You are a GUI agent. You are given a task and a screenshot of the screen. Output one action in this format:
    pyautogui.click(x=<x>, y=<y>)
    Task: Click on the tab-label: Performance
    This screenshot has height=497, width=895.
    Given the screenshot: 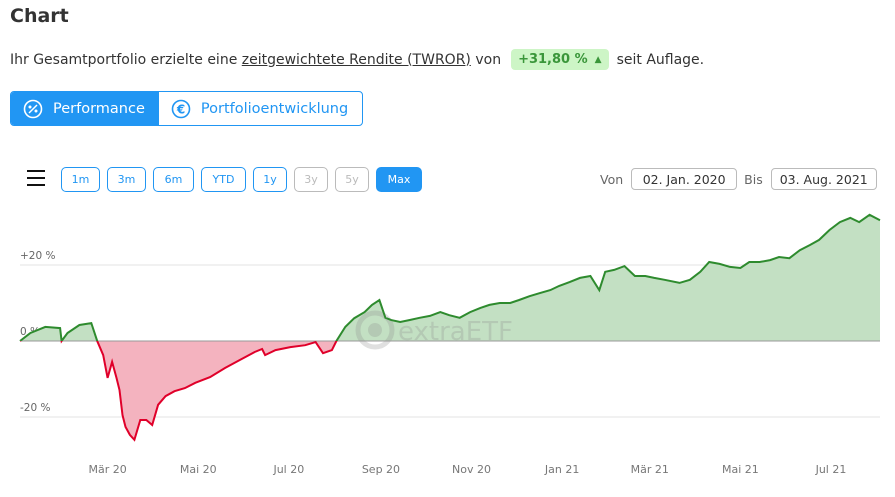 What is the action you would take?
    pyautogui.click(x=99, y=108)
    